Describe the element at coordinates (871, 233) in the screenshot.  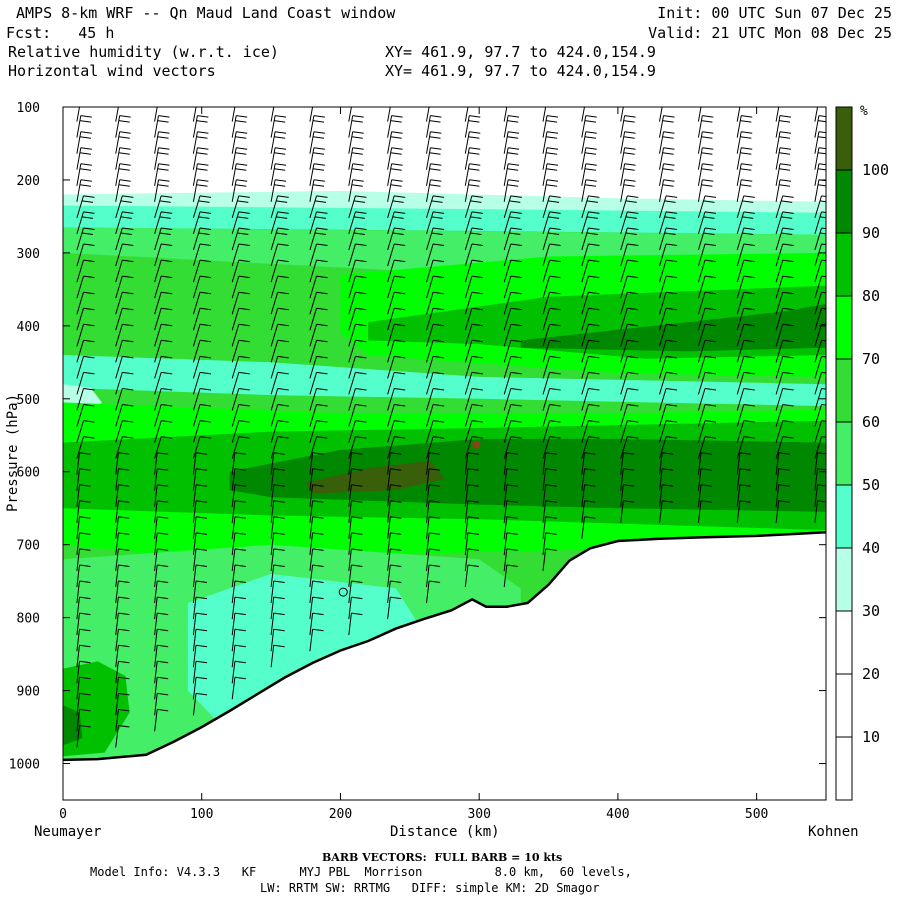
I see `colorbar-tick-label: 90` at that location.